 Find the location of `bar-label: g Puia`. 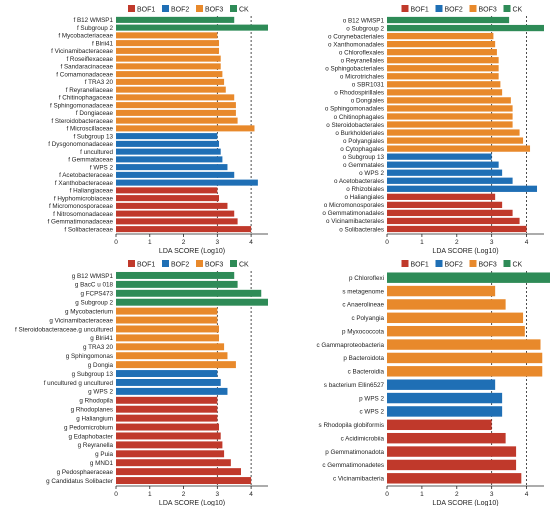

bar-label: g Puia is located at coordinates (104, 454).